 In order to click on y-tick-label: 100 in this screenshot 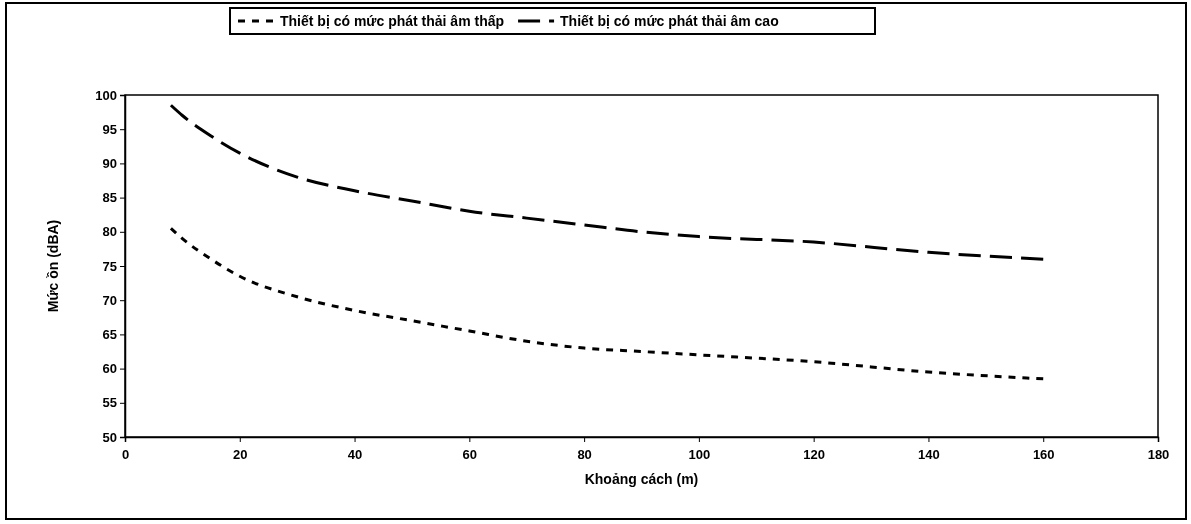, I will do `click(106, 95)`.